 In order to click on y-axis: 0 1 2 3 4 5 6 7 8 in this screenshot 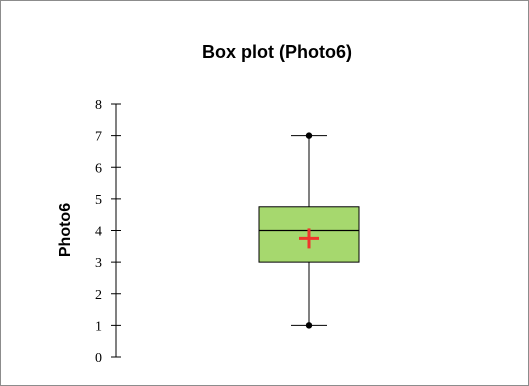, I will do `click(108, 232)`.